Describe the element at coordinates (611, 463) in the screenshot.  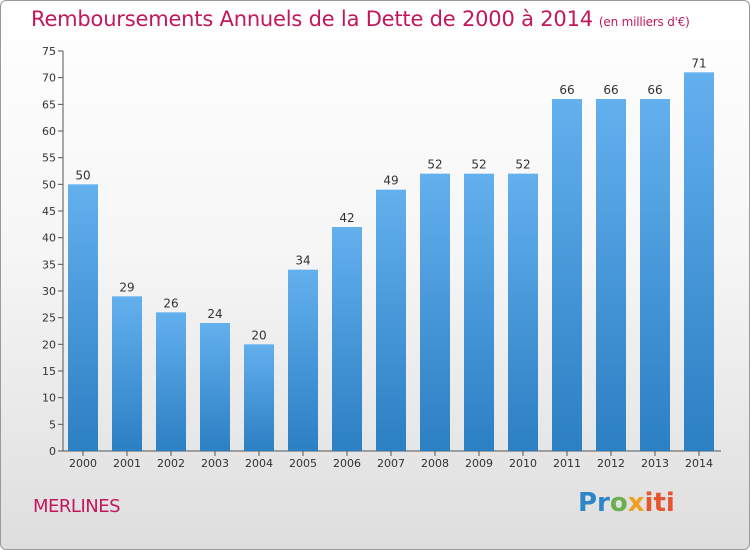
I see `x-tick-label: 2012` at that location.